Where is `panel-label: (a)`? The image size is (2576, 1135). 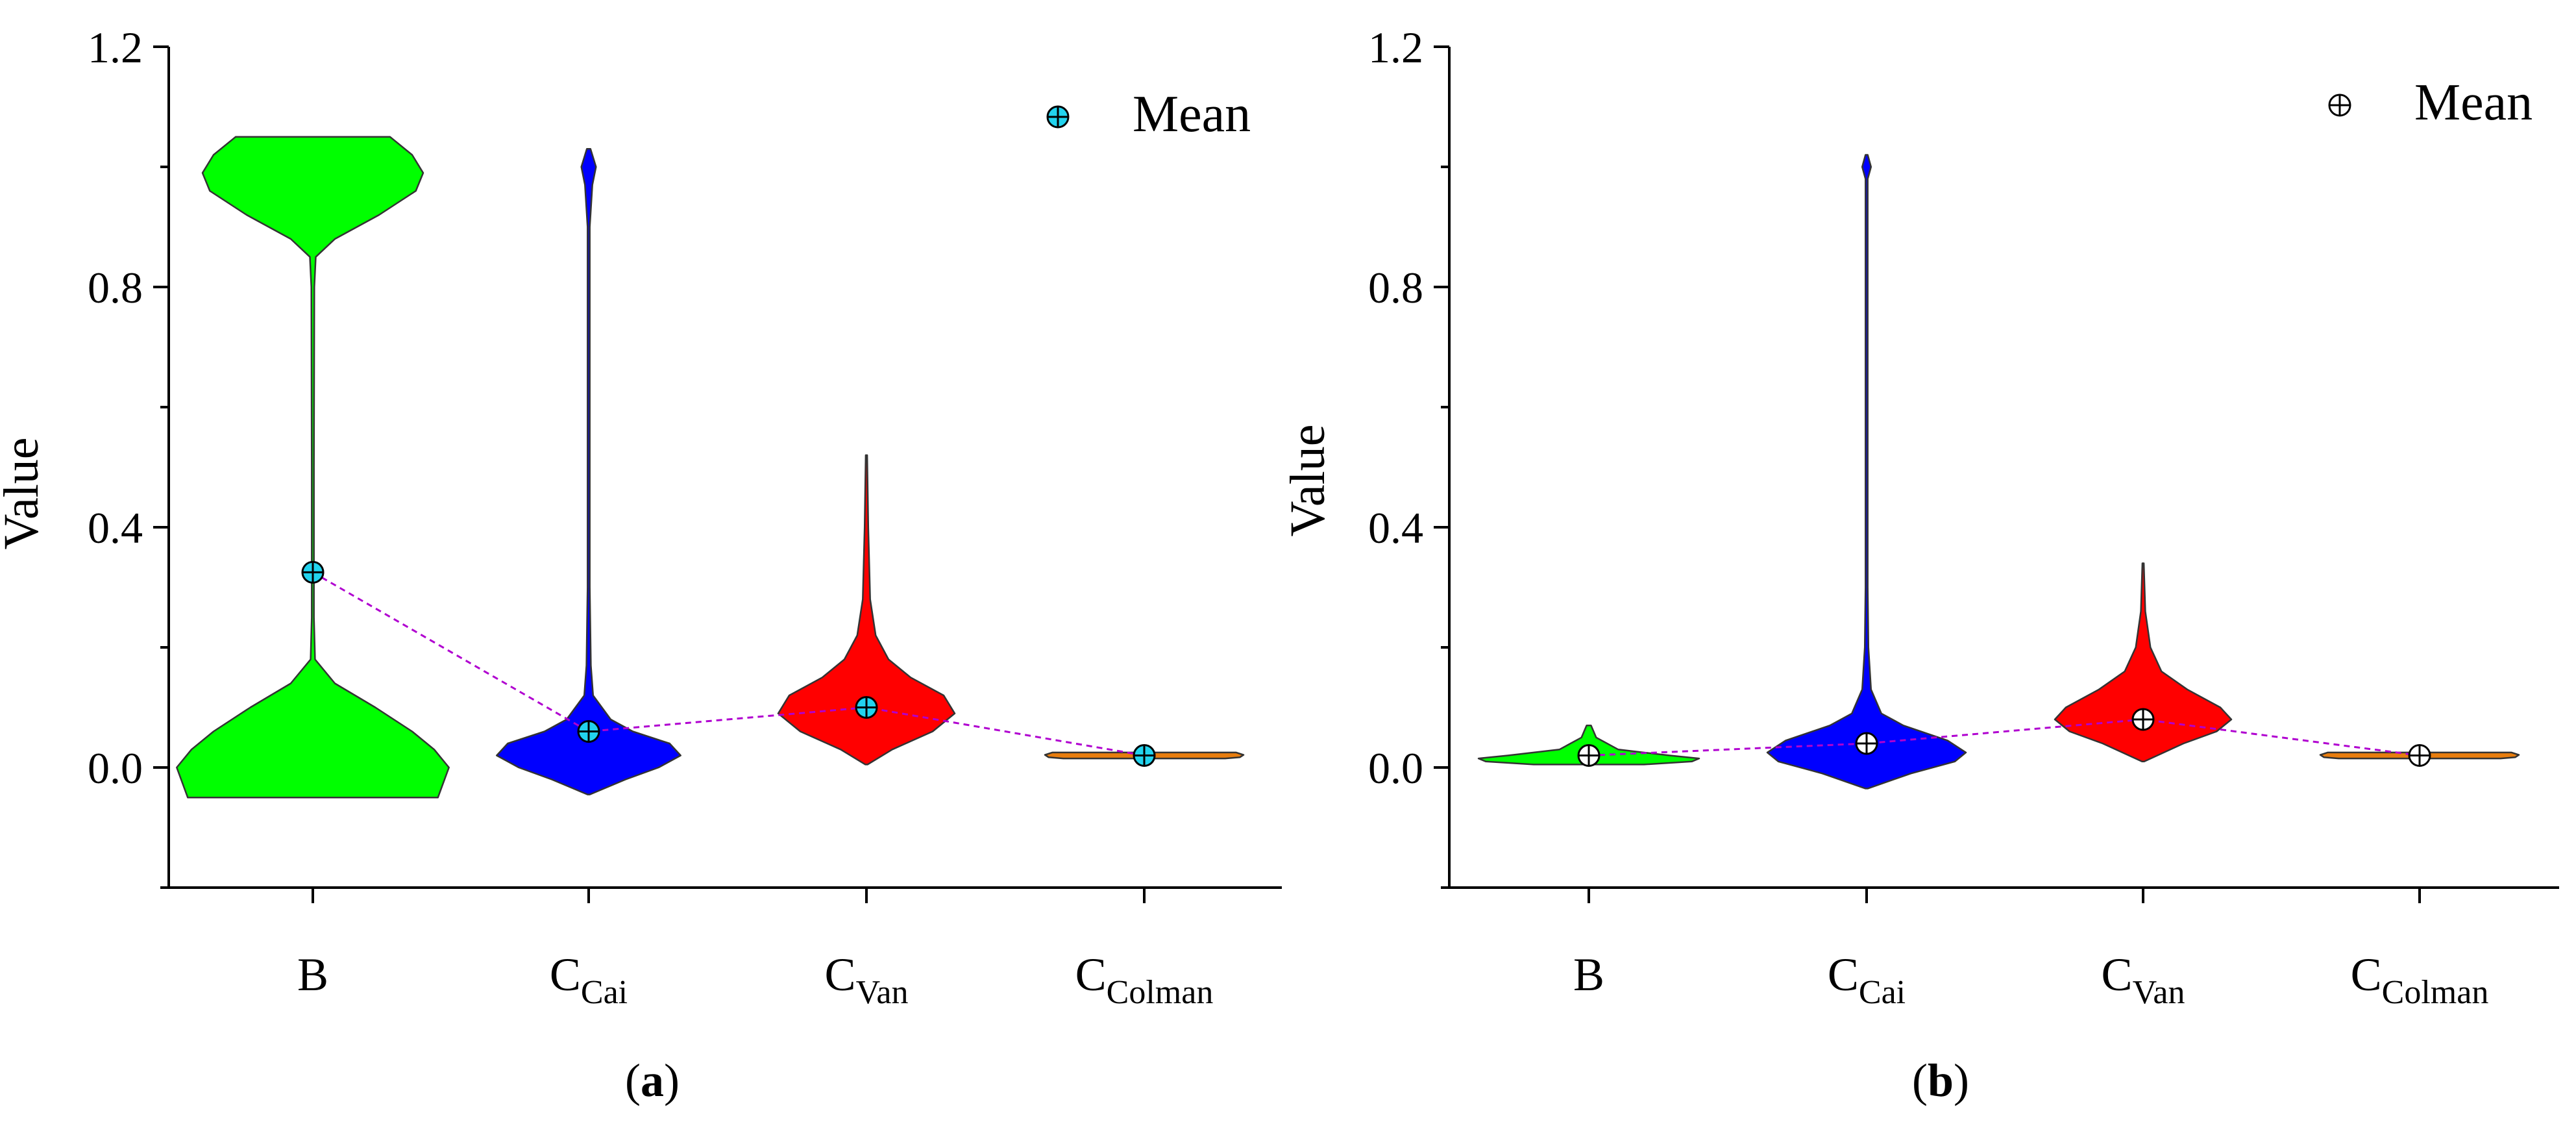 panel-label: (a) is located at coordinates (652, 1080).